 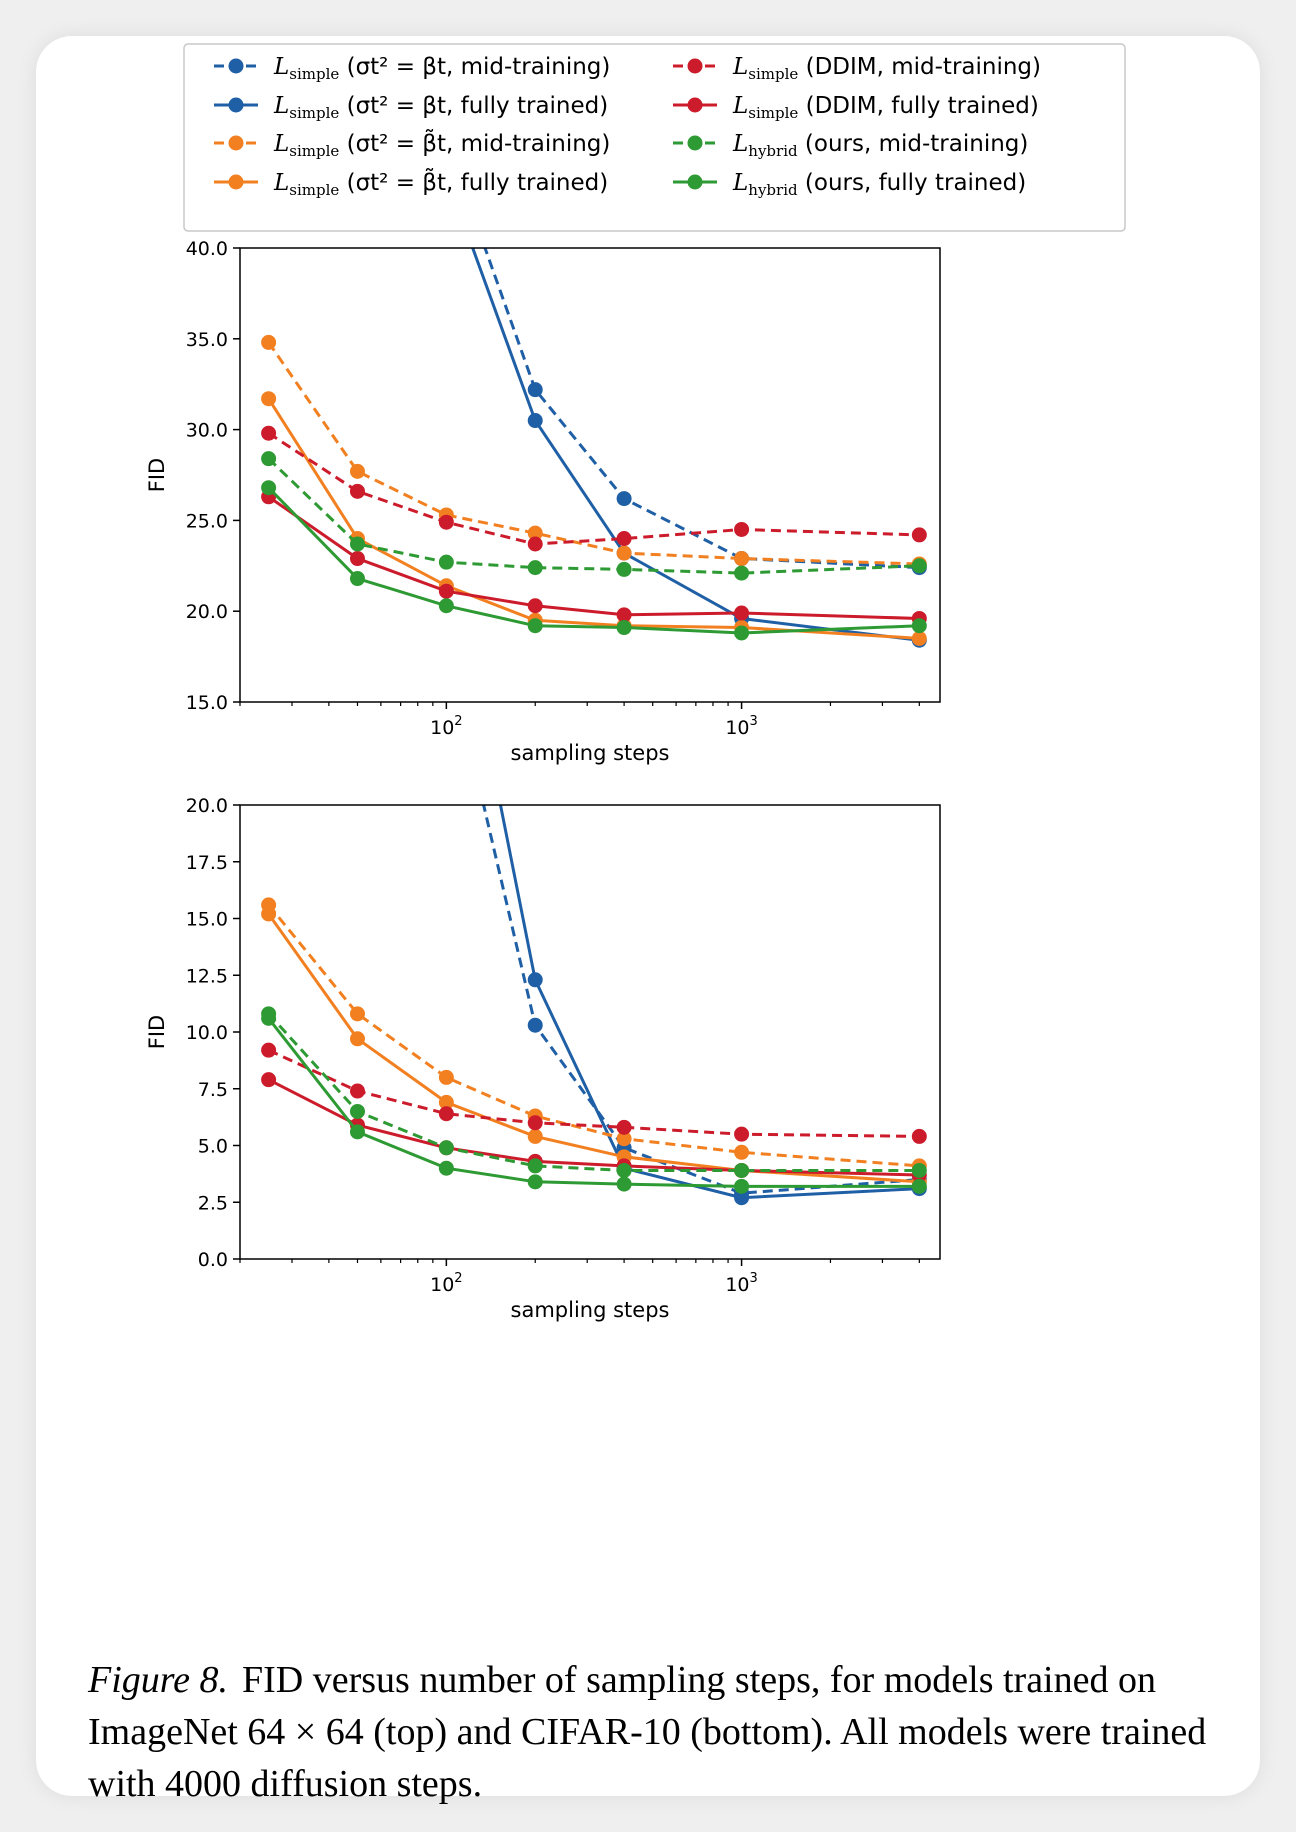 I want to click on legend-entry-label: Lsimple (σt² = βt, fully trained), so click(x=440, y=107).